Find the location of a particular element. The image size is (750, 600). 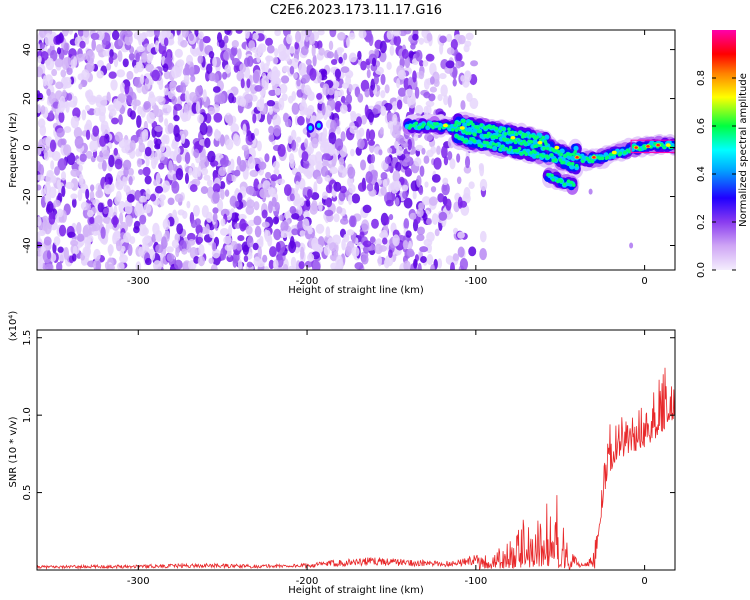

snr-x-label: Height of straight line (km) is located at coordinates (356, 590).